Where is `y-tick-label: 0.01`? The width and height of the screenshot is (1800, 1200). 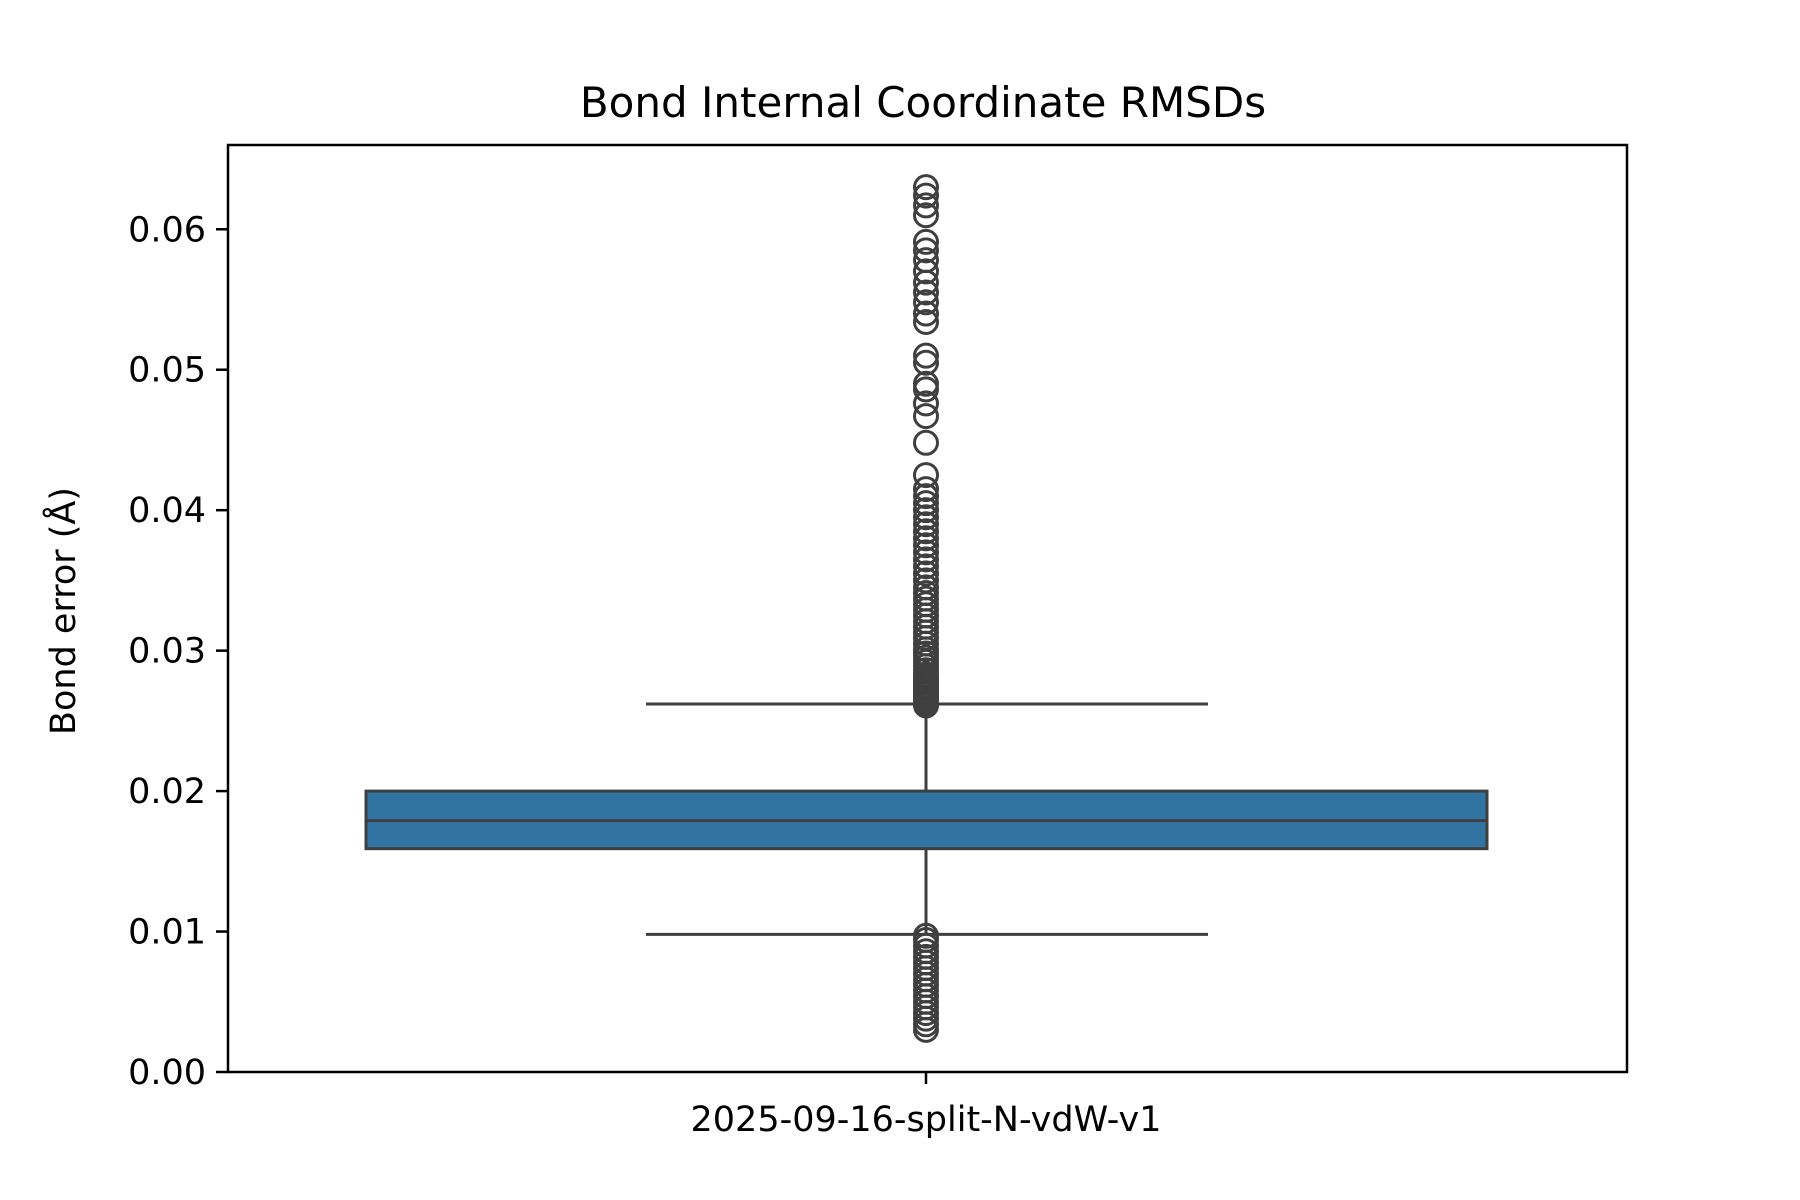 y-tick-label: 0.01 is located at coordinates (167, 933).